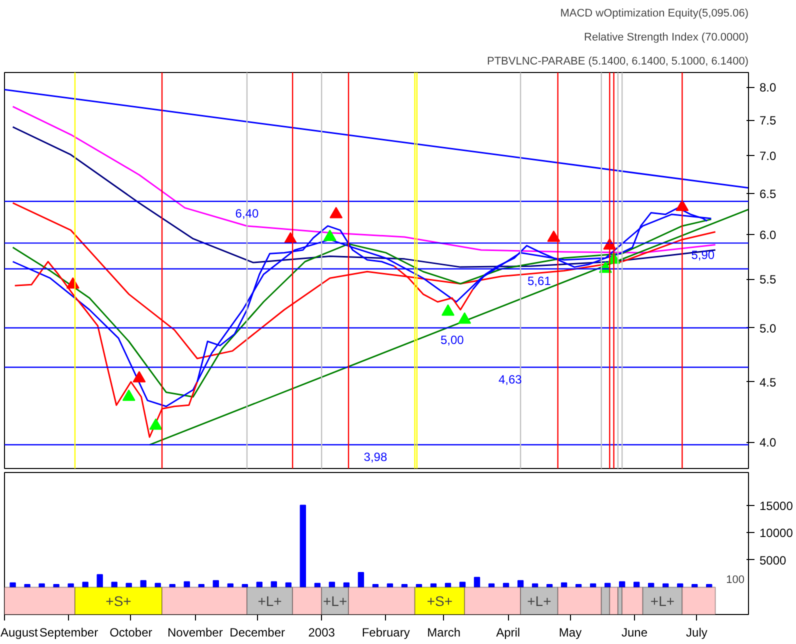  I want to click on x-tick-label: February, so click(386, 633).